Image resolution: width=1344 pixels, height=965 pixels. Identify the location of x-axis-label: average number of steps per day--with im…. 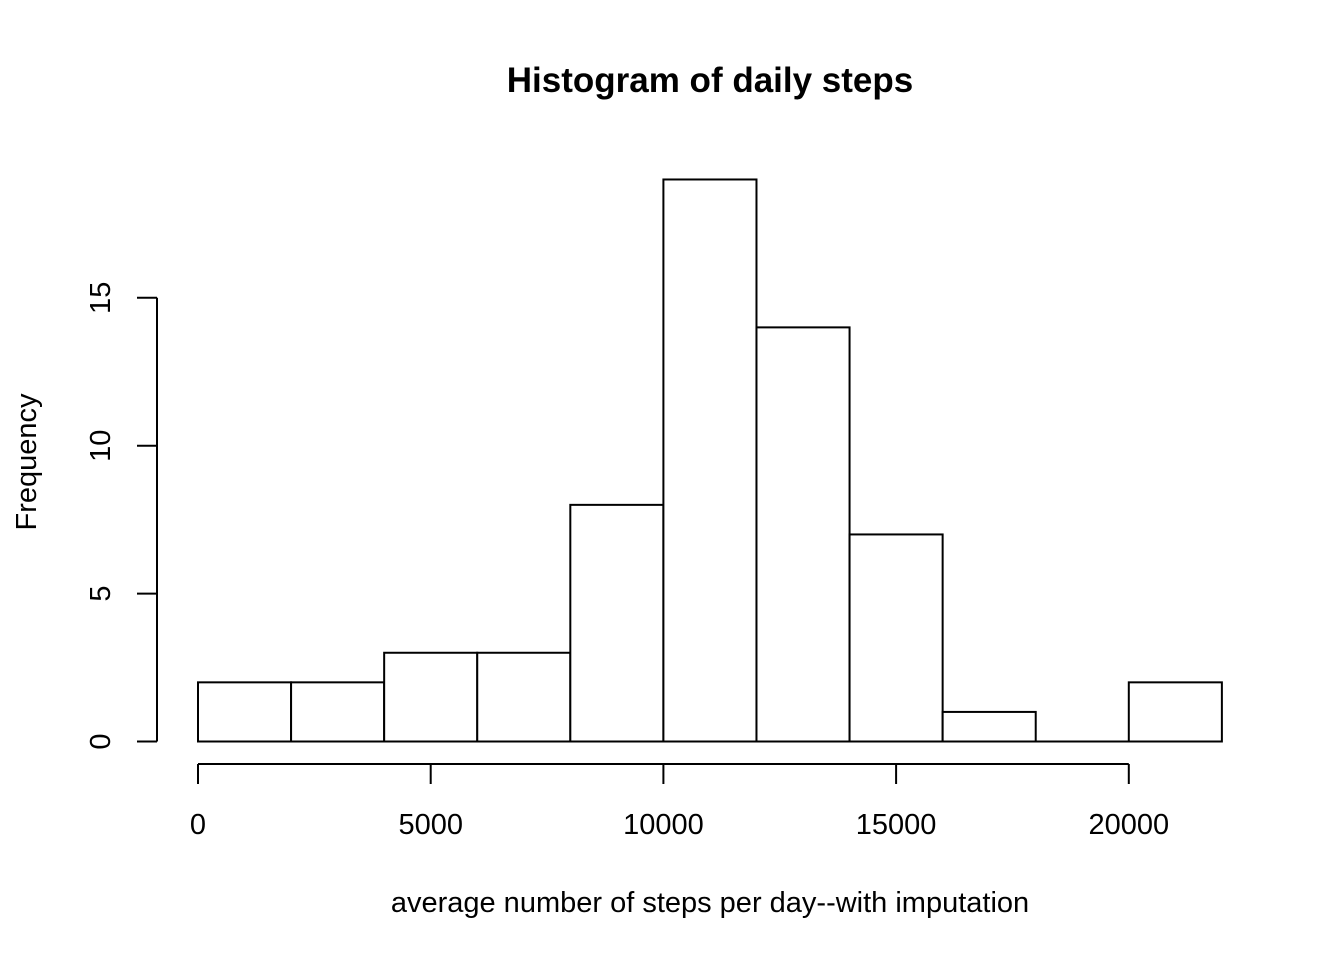
(710, 903).